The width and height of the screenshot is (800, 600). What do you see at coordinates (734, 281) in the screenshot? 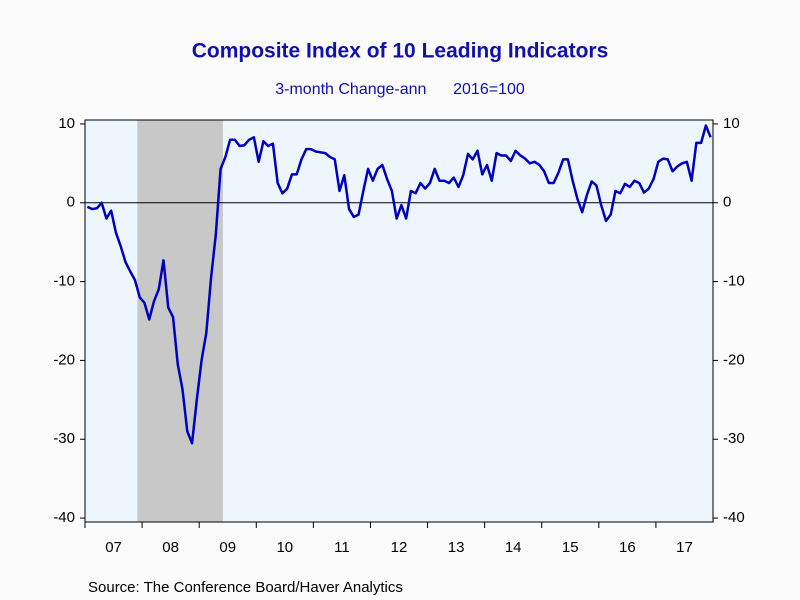
I see `y2-tick-label: -10` at bounding box center [734, 281].